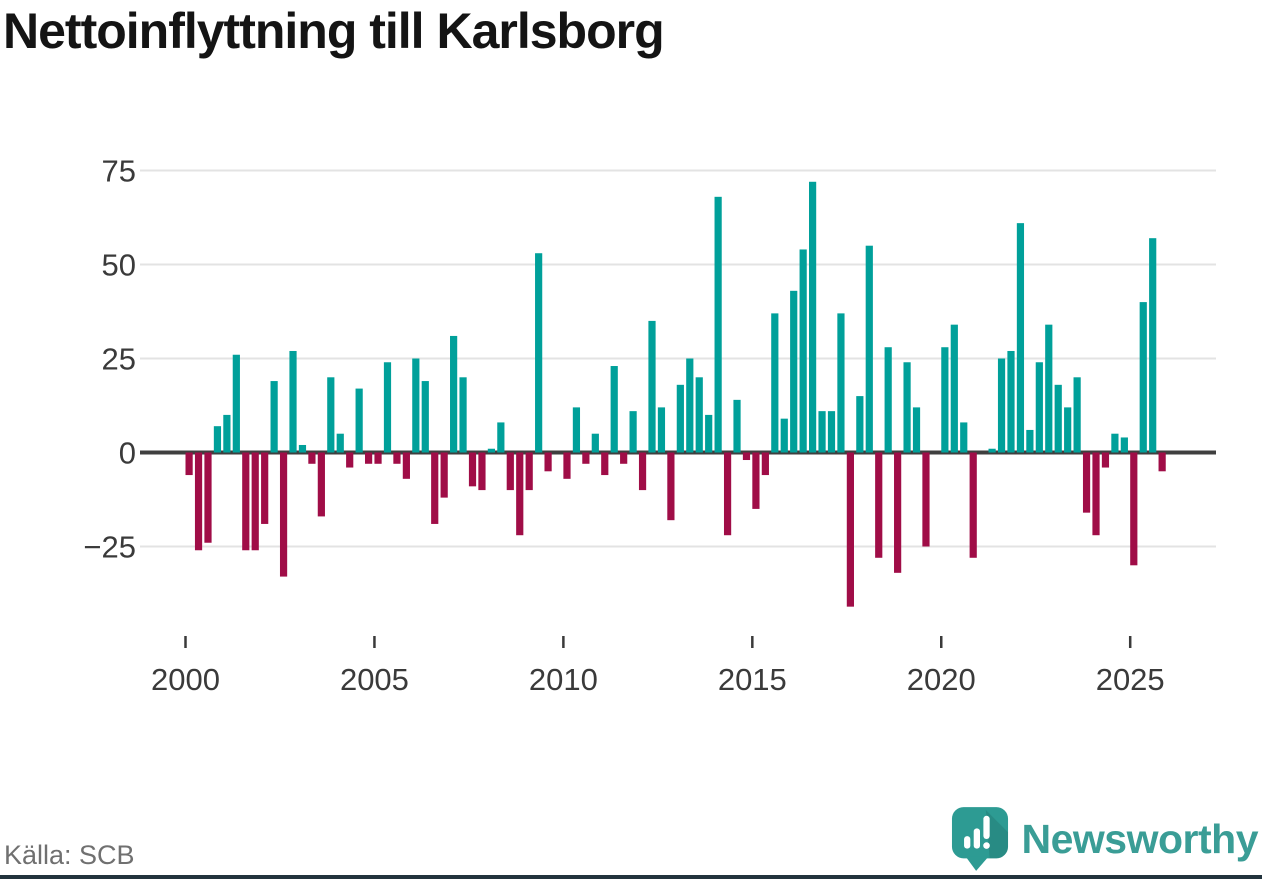  Describe the element at coordinates (941, 679) in the screenshot. I see `x-tick-label: 2020` at that location.